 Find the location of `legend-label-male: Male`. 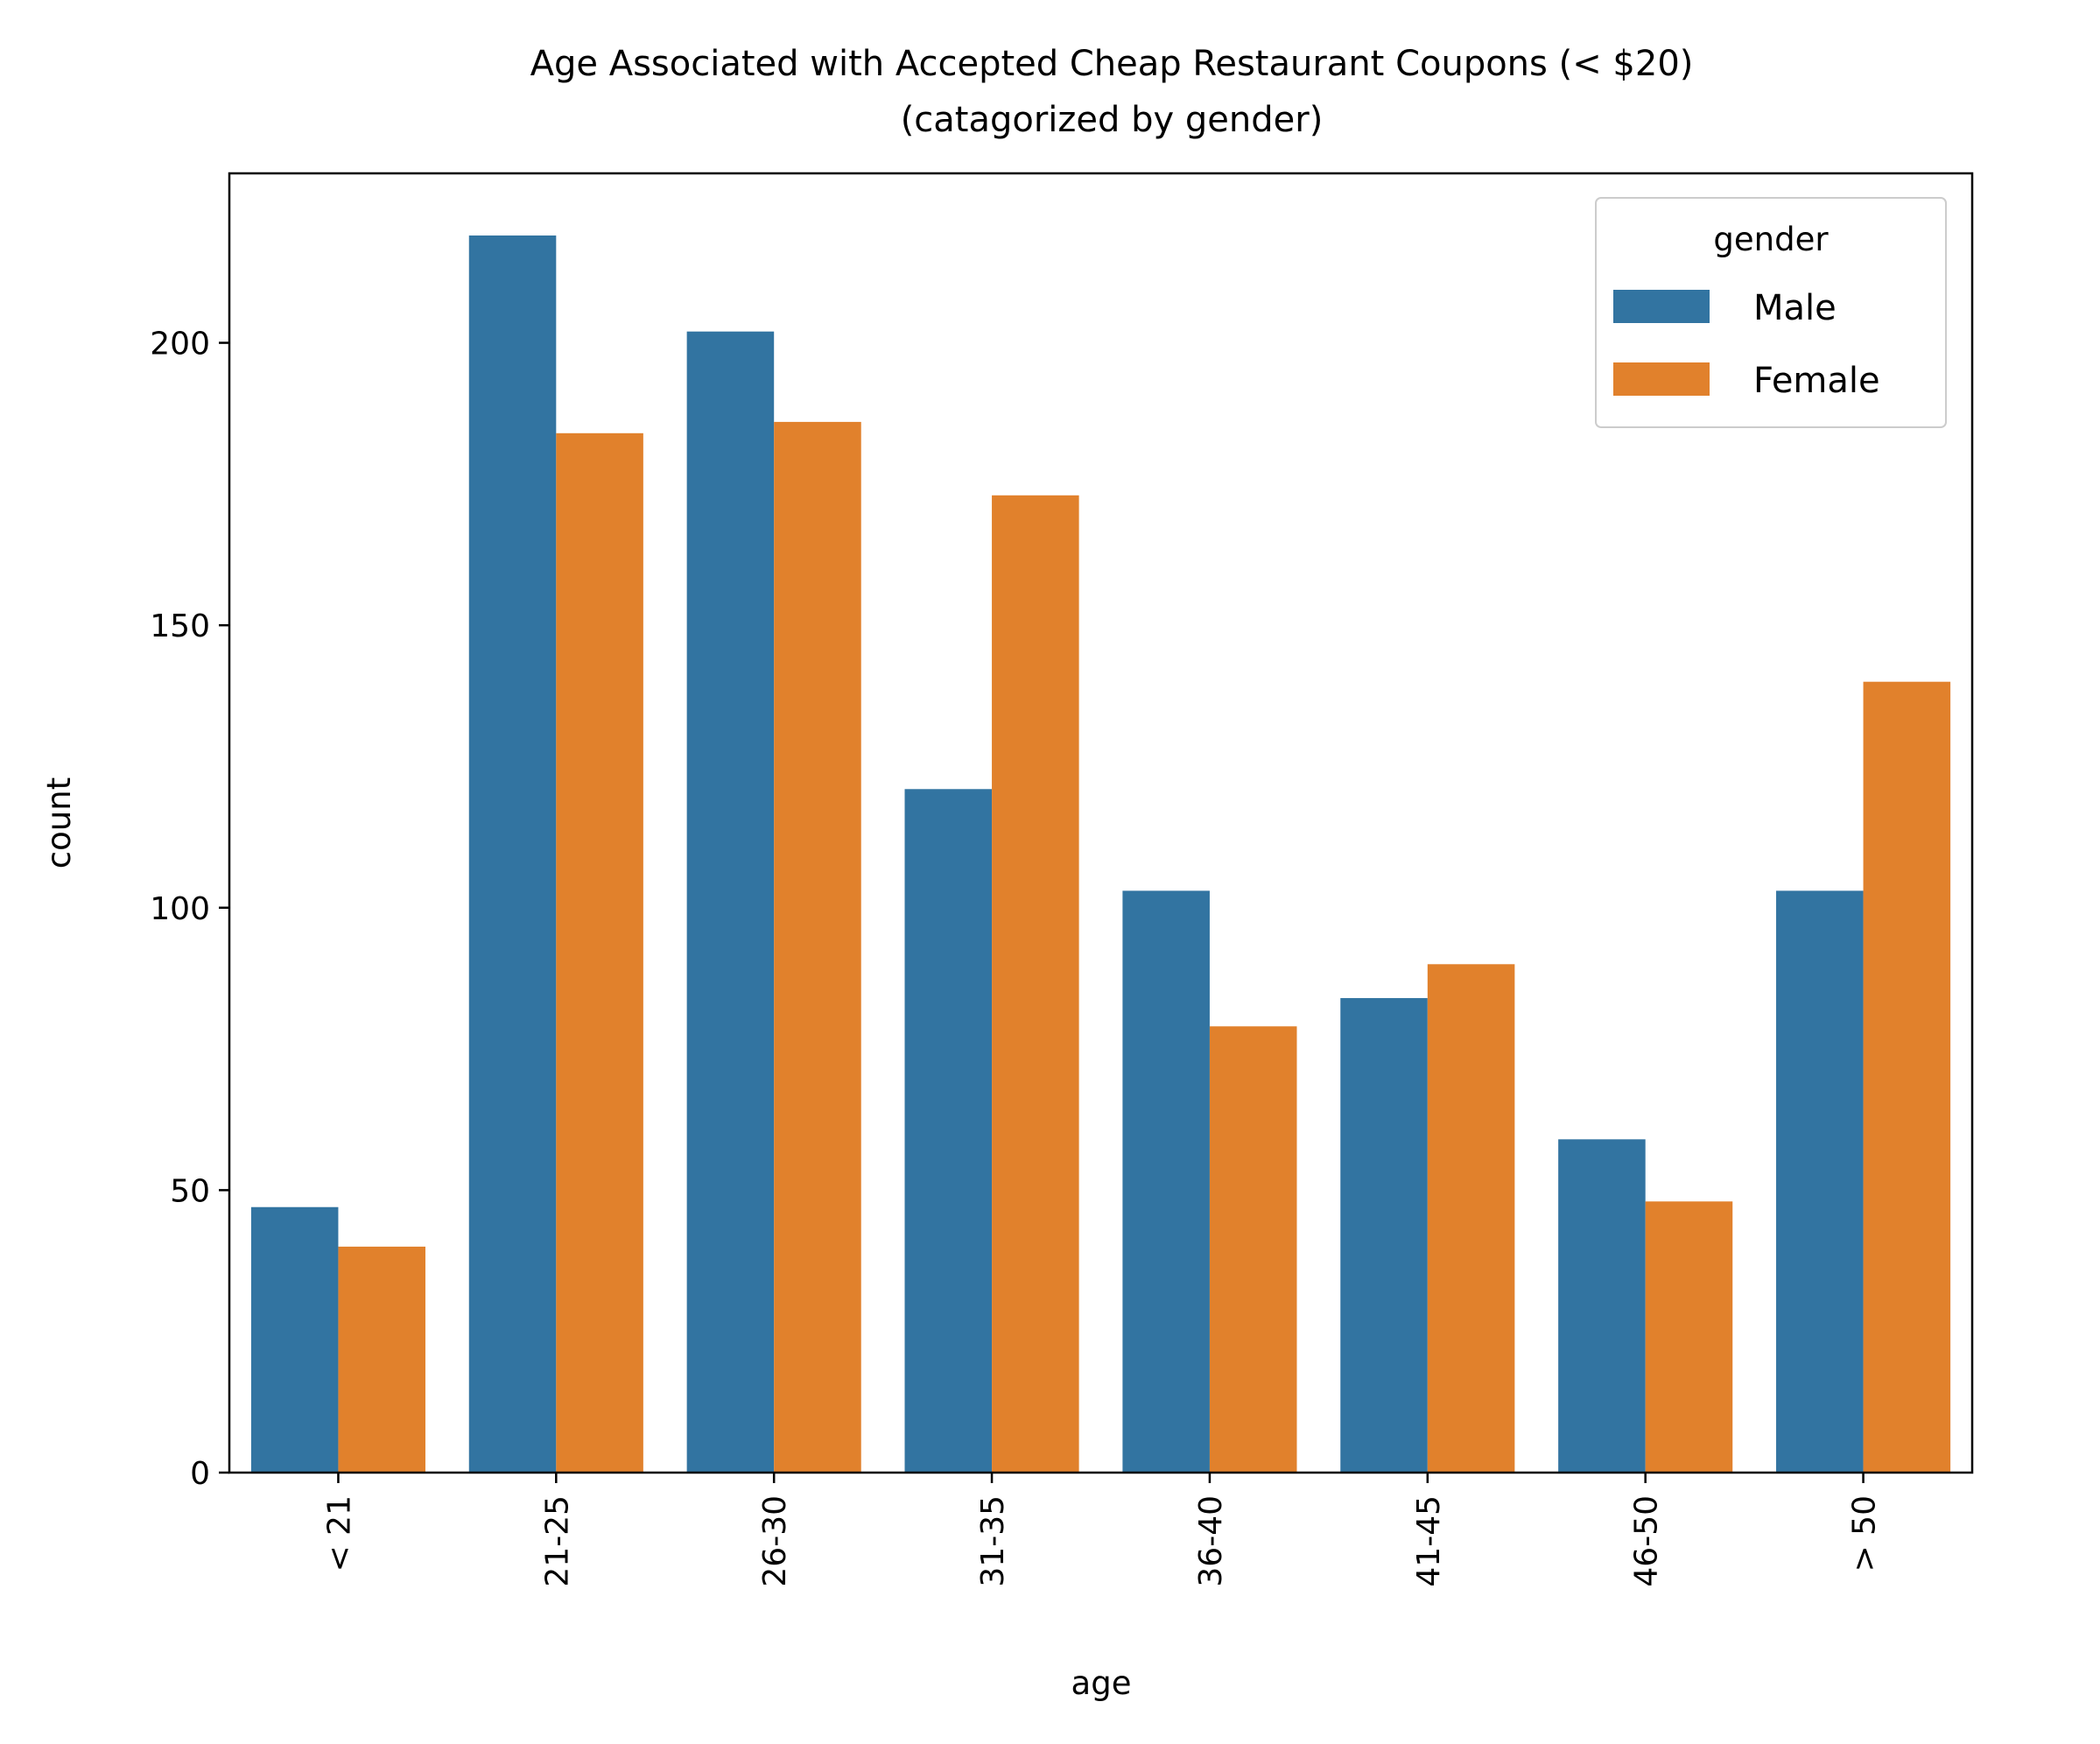

legend-label-male: Male is located at coordinates (1795, 308).